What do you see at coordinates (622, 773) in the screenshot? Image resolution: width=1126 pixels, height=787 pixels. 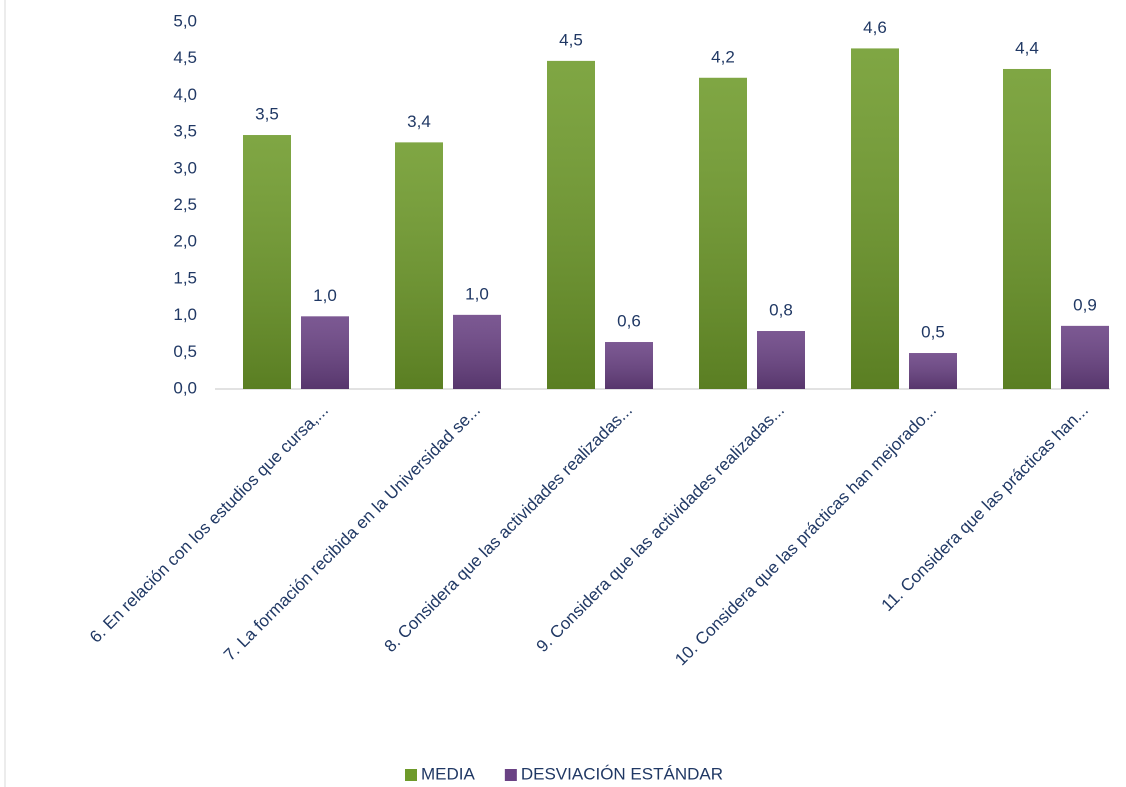 I see `legend-label: DESVIACIÓN ESTÁNDAR` at bounding box center [622, 773].